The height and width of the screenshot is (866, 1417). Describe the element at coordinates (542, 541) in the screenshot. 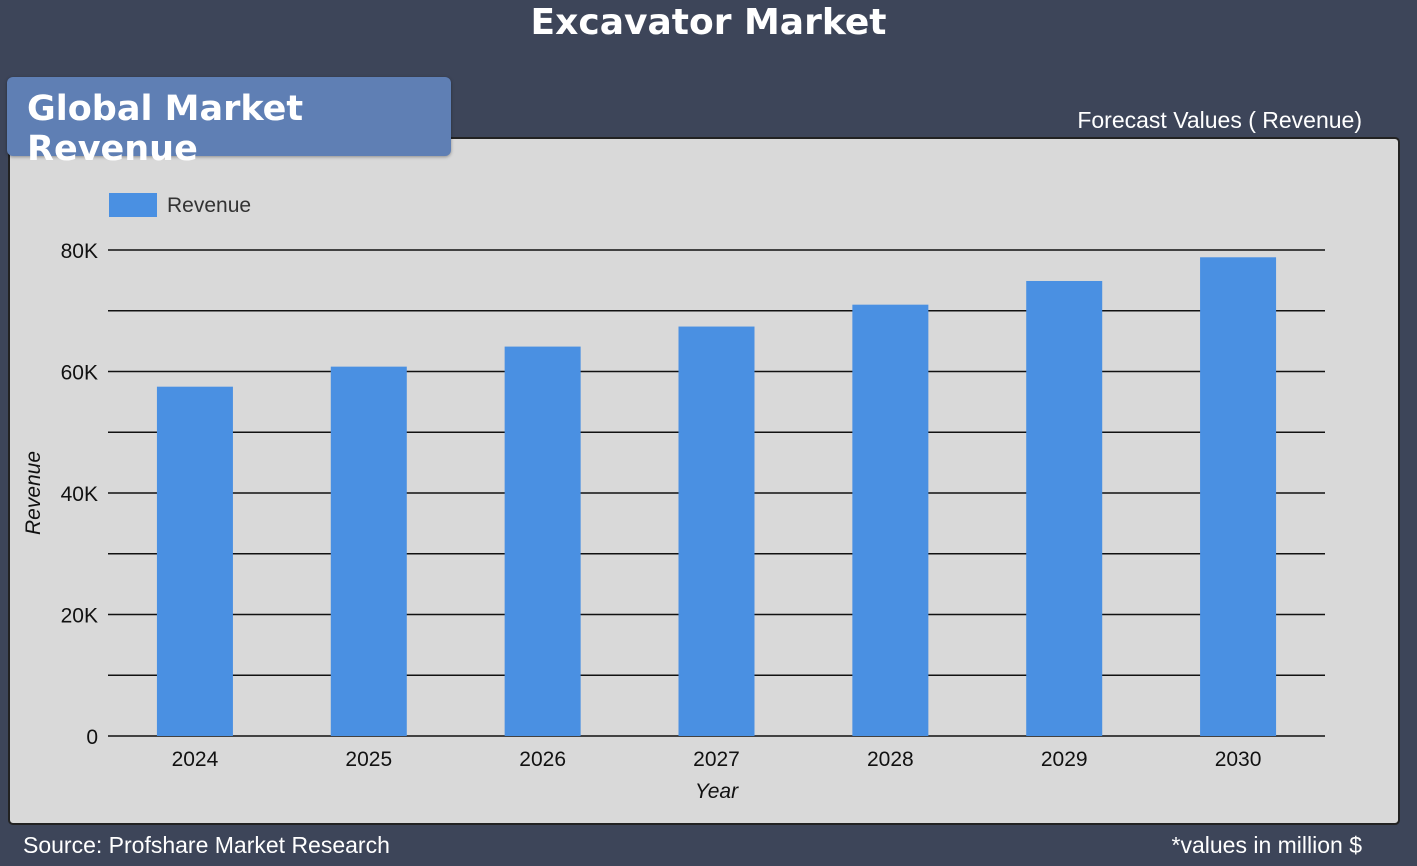

I see `bar-2026` at that location.